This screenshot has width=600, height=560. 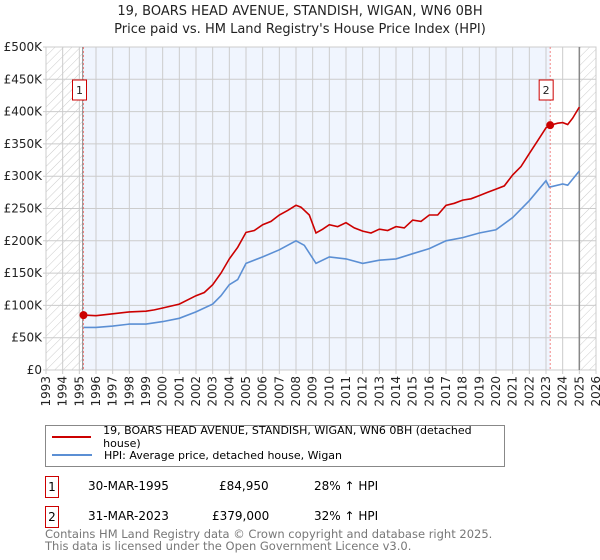 What do you see at coordinates (594, 391) in the screenshot?
I see `x-tick-label: 2026` at bounding box center [594, 391].